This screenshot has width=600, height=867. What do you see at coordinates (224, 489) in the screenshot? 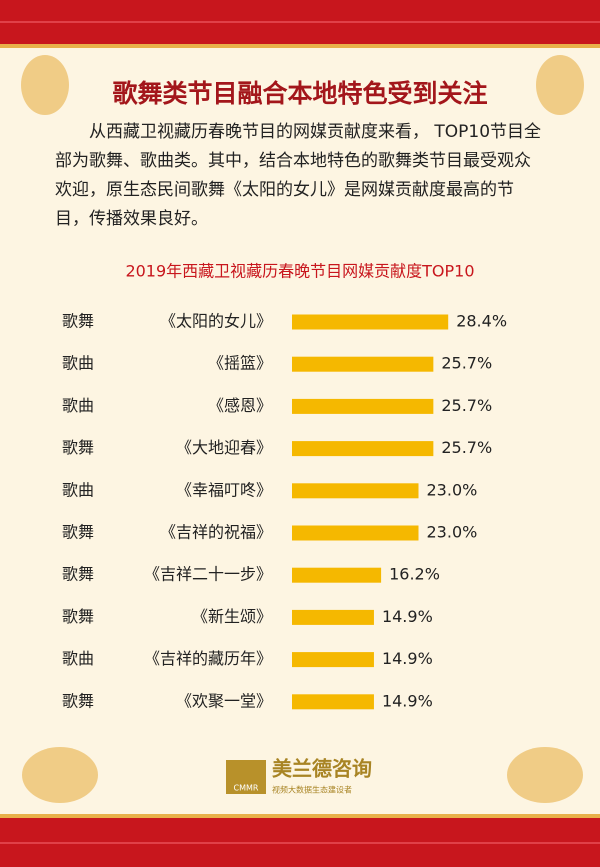
I see `category-label: 《幸福叮咚》` at bounding box center [224, 489].